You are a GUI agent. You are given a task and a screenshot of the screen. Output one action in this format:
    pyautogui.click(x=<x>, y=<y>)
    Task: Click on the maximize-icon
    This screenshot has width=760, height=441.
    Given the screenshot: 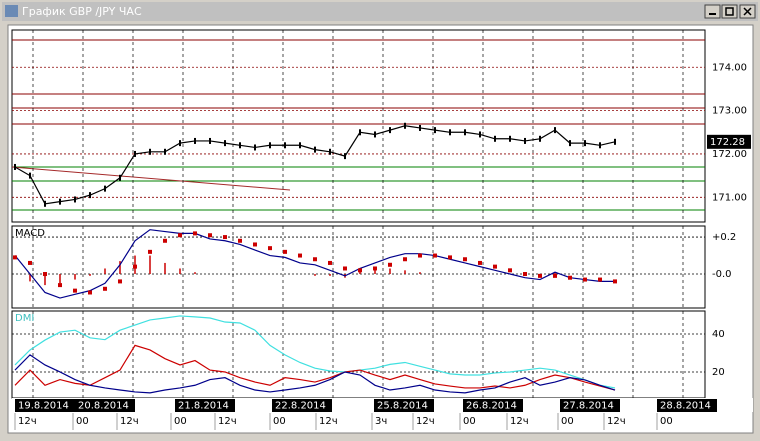 What is the action you would take?
    pyautogui.click(x=729, y=11)
    